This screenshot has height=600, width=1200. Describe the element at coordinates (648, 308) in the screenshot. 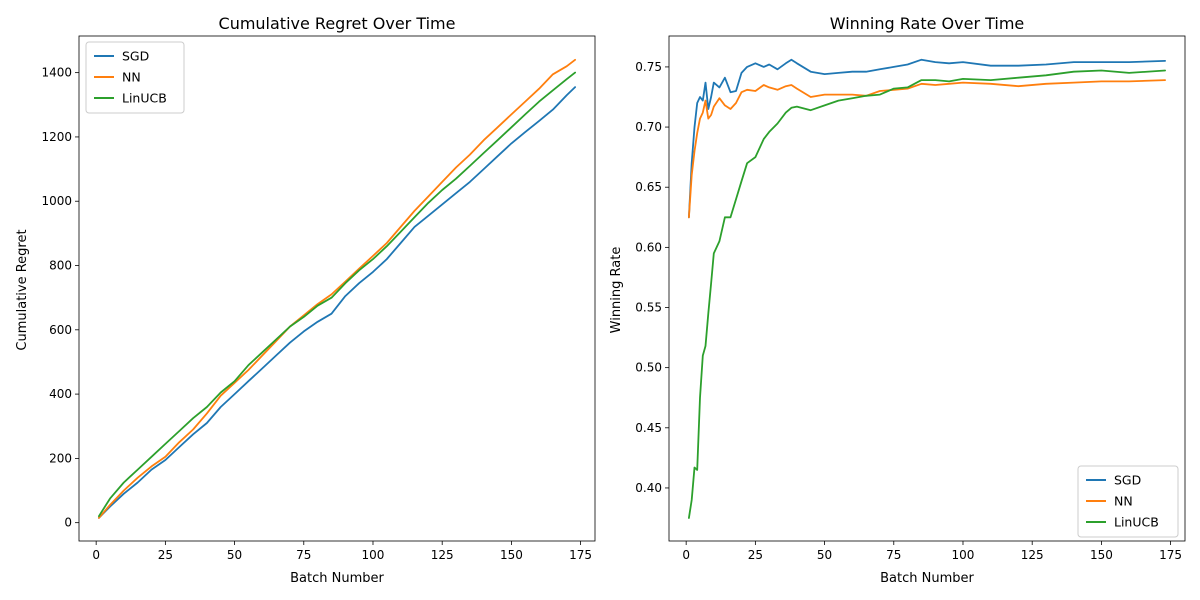

I see `y-tick-label: 0.55` at that location.